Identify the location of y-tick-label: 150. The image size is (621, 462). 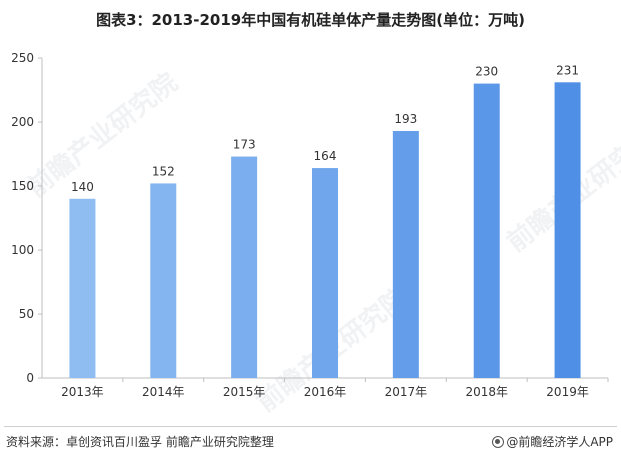
(22, 186).